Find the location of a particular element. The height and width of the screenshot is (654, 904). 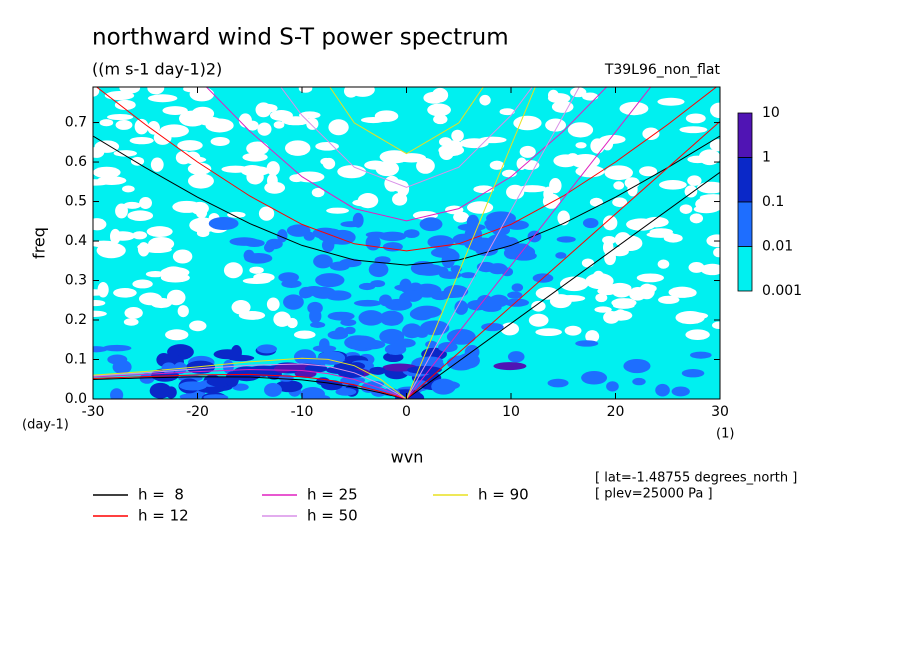

colorbar-label: 0.01 is located at coordinates (777, 247).